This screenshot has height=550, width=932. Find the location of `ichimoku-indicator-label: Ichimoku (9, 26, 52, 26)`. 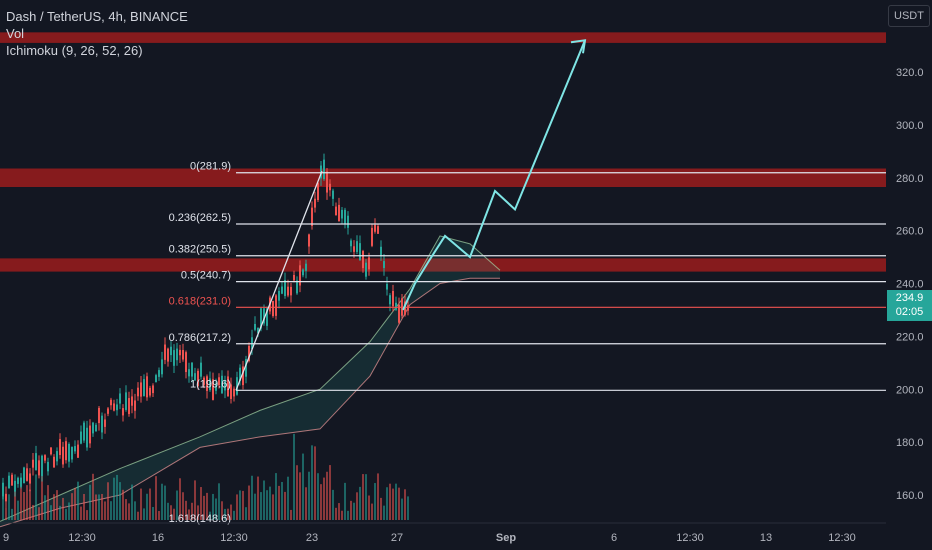

ichimoku-indicator-label: Ichimoku (9, 26, 52, 26) is located at coordinates (74, 50).